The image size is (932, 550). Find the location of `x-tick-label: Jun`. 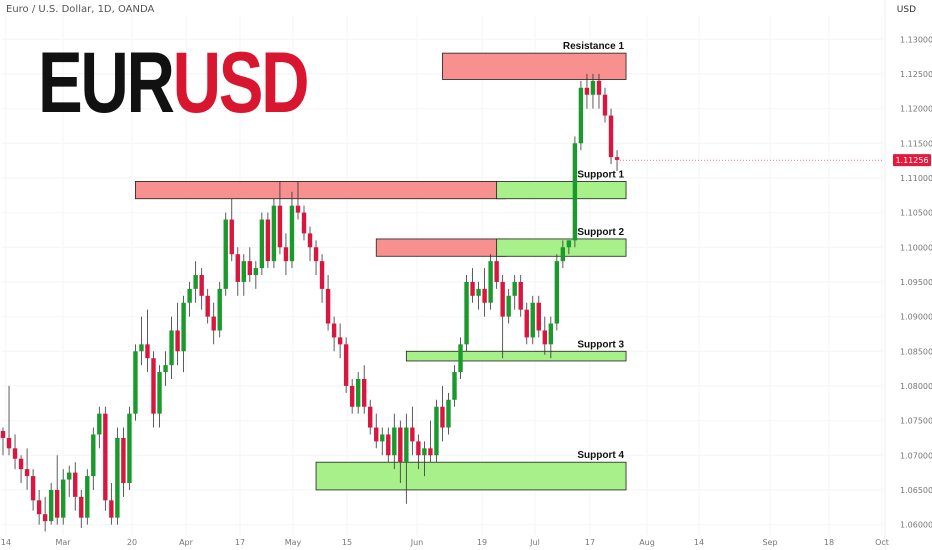

x-tick-label: Jun is located at coordinates (417, 542).